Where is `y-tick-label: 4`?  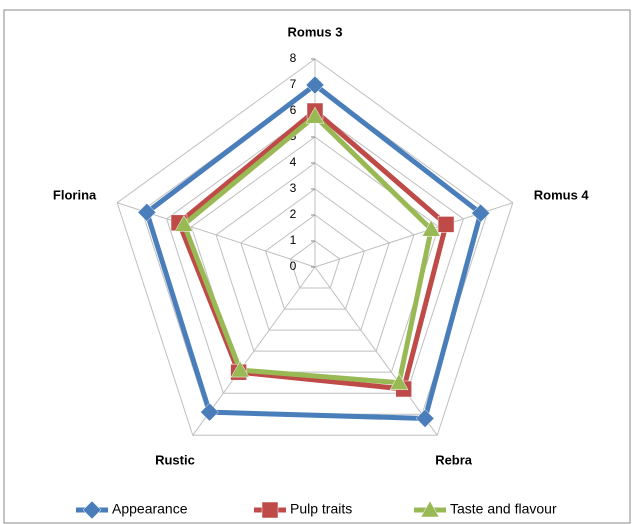
y-tick-label: 4 is located at coordinates (293, 162).